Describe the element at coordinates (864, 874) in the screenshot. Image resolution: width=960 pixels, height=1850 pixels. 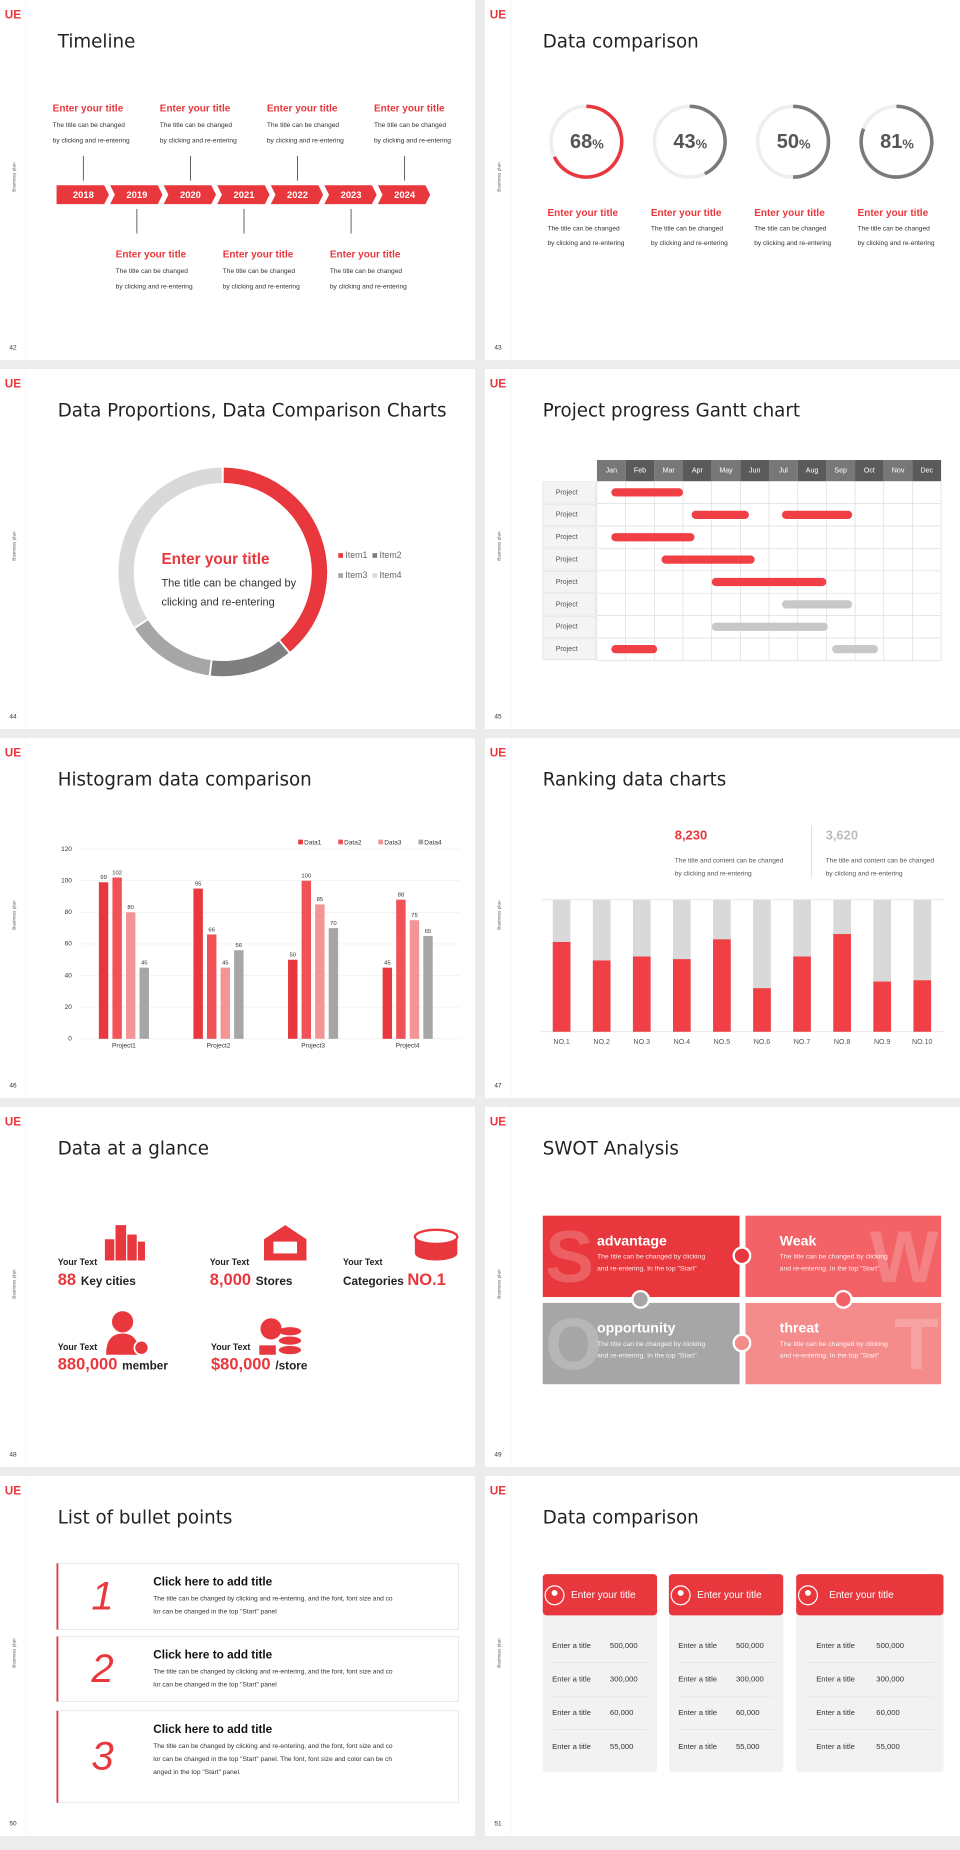
I see `highlight-desc: by clicking and re-entering` at that location.